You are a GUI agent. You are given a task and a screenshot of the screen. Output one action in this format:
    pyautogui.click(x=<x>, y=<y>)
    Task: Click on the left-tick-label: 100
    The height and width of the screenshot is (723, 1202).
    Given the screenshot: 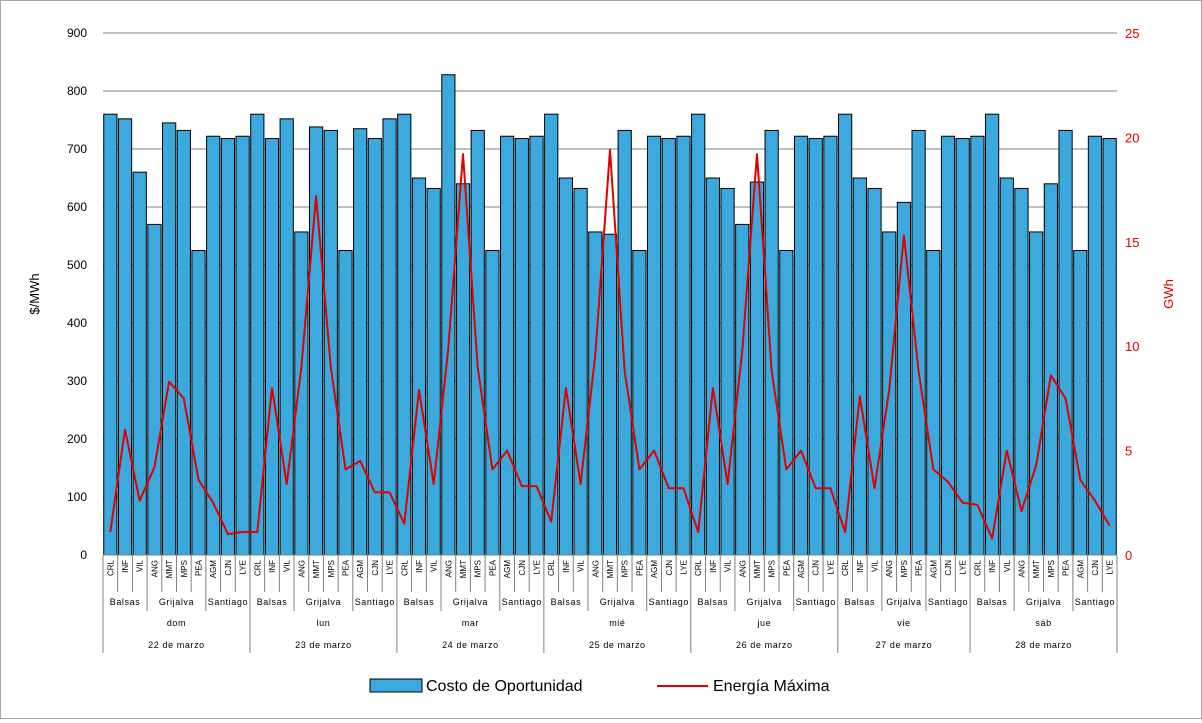 What is the action you would take?
    pyautogui.click(x=77, y=497)
    